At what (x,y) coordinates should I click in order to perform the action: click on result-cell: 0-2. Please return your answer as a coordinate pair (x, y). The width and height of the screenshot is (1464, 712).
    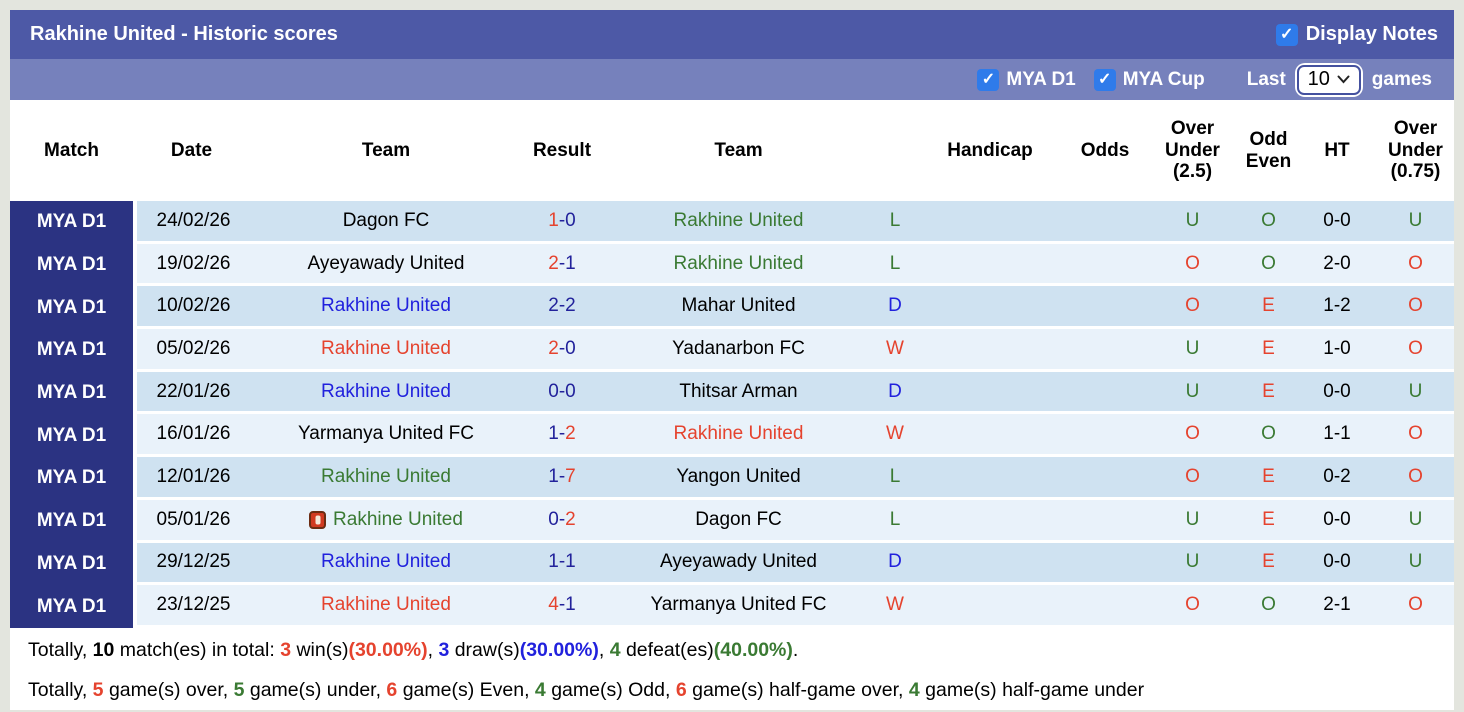
    Looking at the image, I should click on (562, 521).